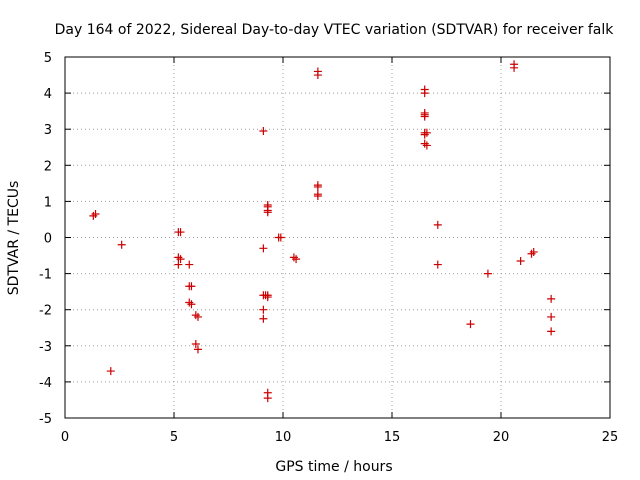  I want to click on y-tick-label: -3, so click(45, 347).